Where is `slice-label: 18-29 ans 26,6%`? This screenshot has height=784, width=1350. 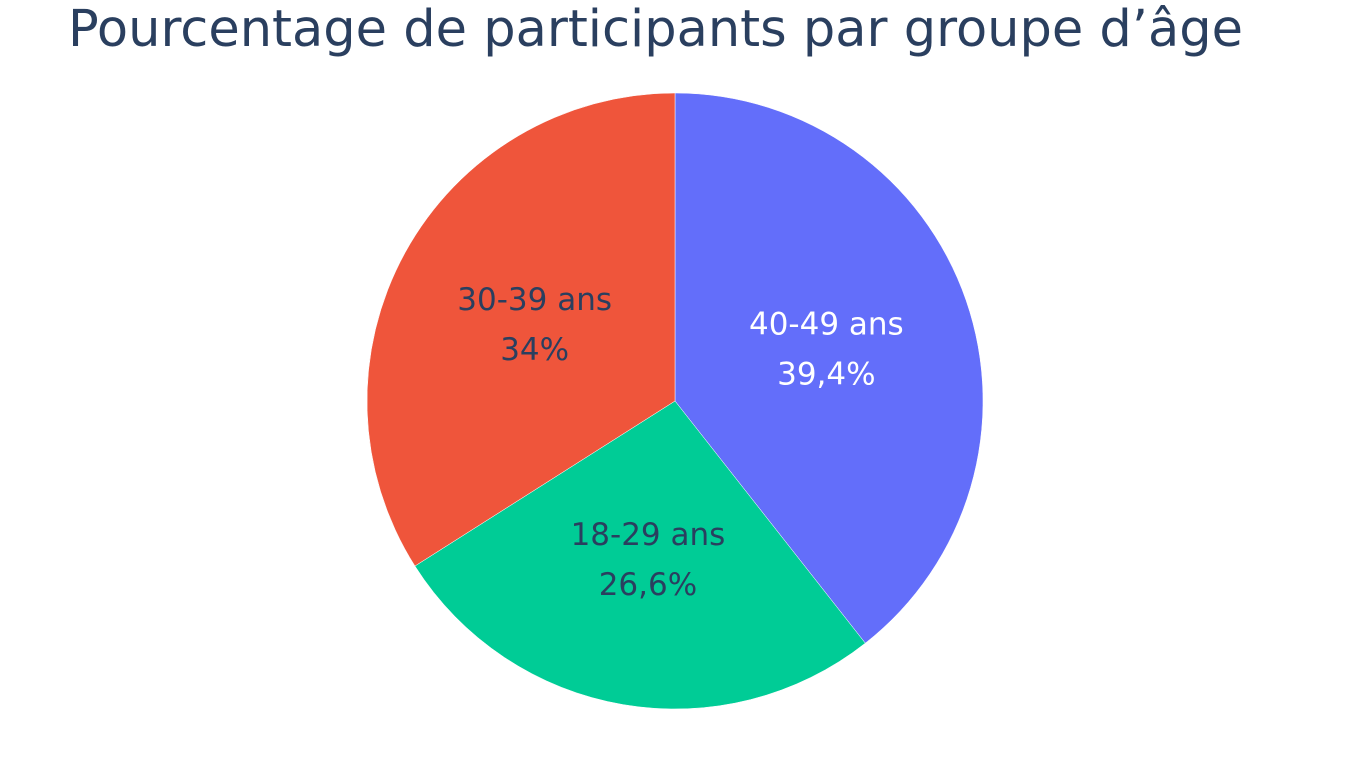 slice-label: 18-29 ans 26,6% is located at coordinates (648, 560).